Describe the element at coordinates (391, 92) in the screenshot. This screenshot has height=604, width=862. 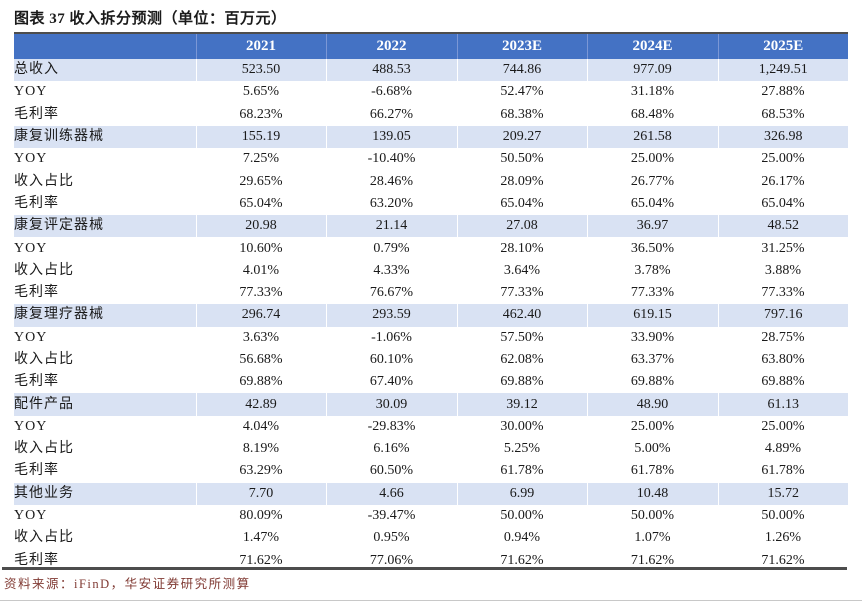
I see `cell-value: -6.68%` at that location.